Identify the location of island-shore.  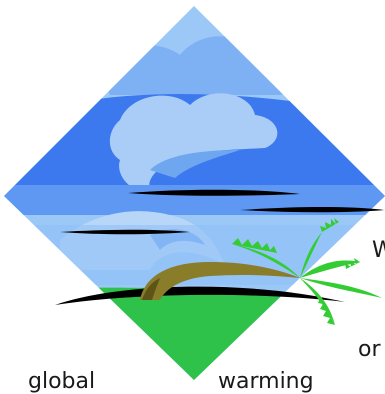
(200, 295).